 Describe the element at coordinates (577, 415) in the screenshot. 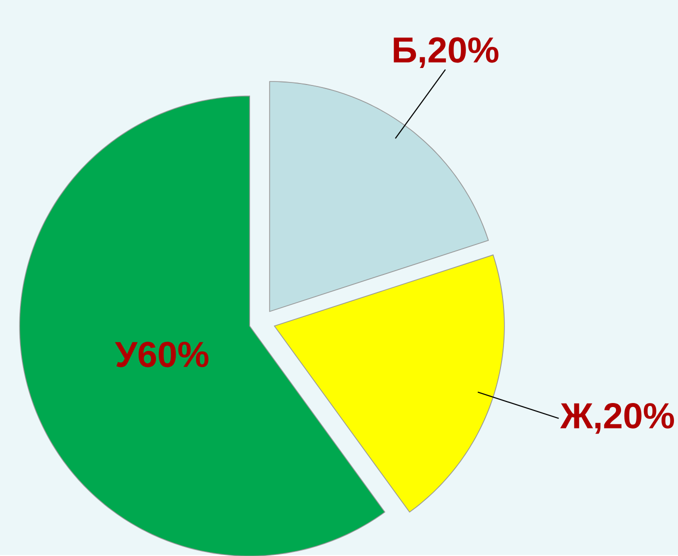

I see `slice-label: Ж` at that location.